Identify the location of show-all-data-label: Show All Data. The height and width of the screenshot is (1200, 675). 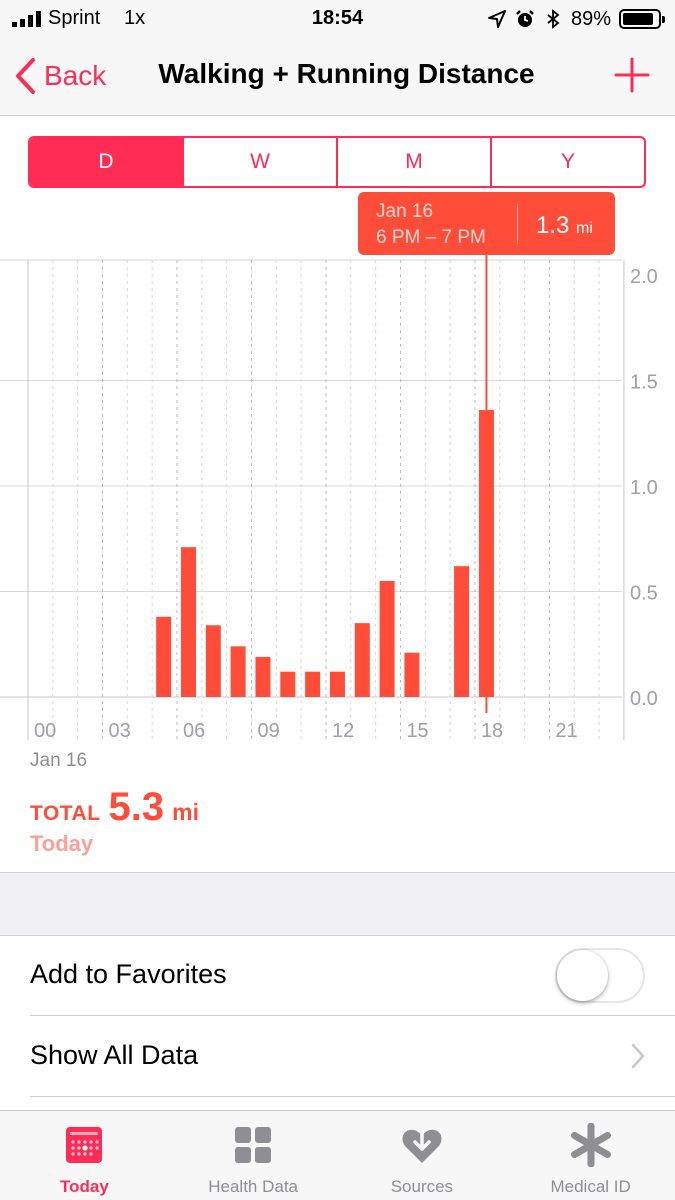
(114, 1055).